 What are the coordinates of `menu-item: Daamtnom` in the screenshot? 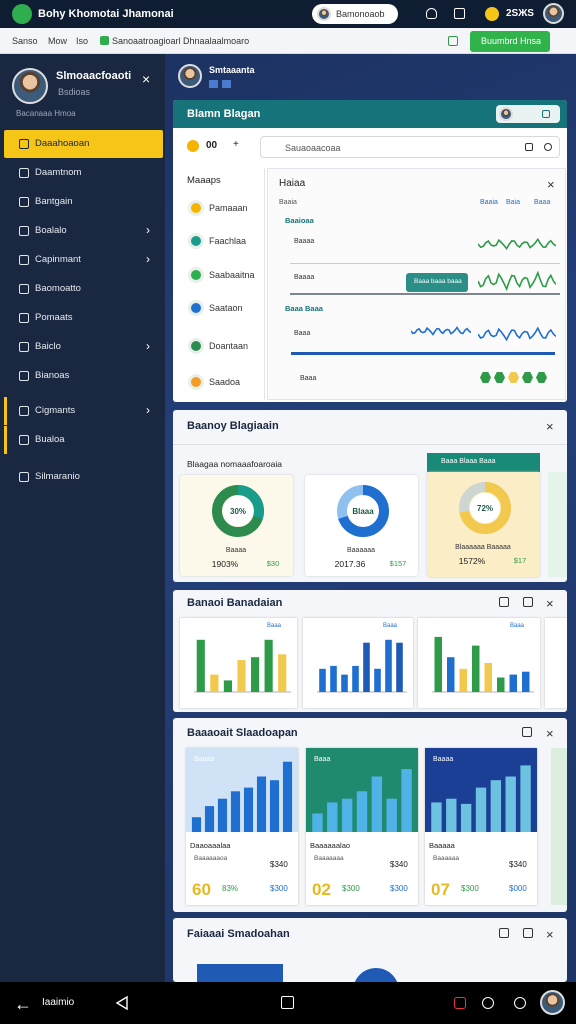 It's located at (83, 173).